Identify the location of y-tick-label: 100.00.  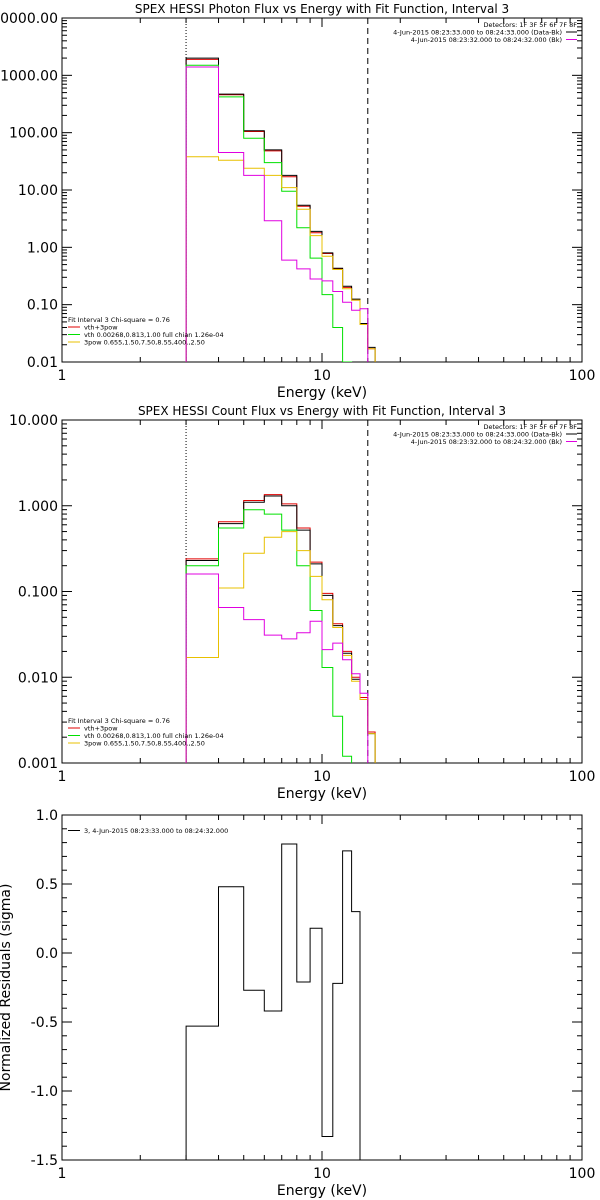
(33, 134).